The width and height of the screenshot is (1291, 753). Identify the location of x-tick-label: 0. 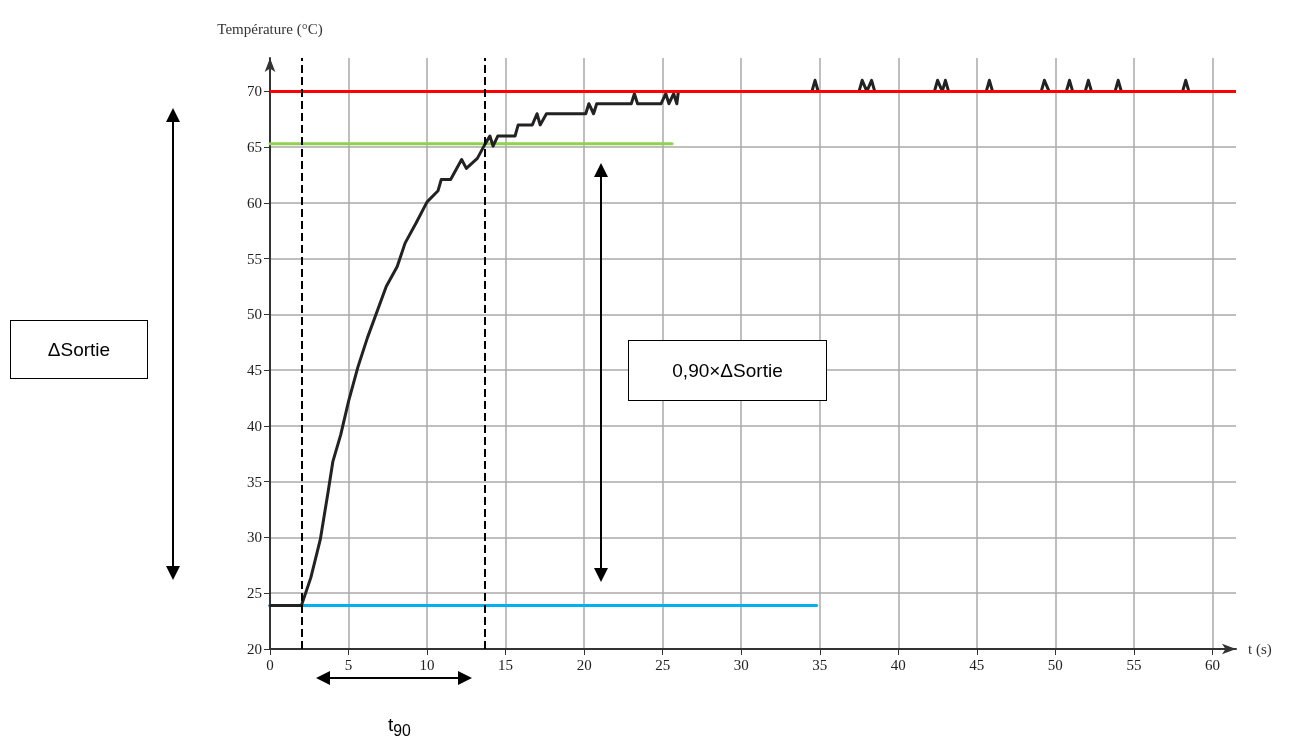
(270, 664).